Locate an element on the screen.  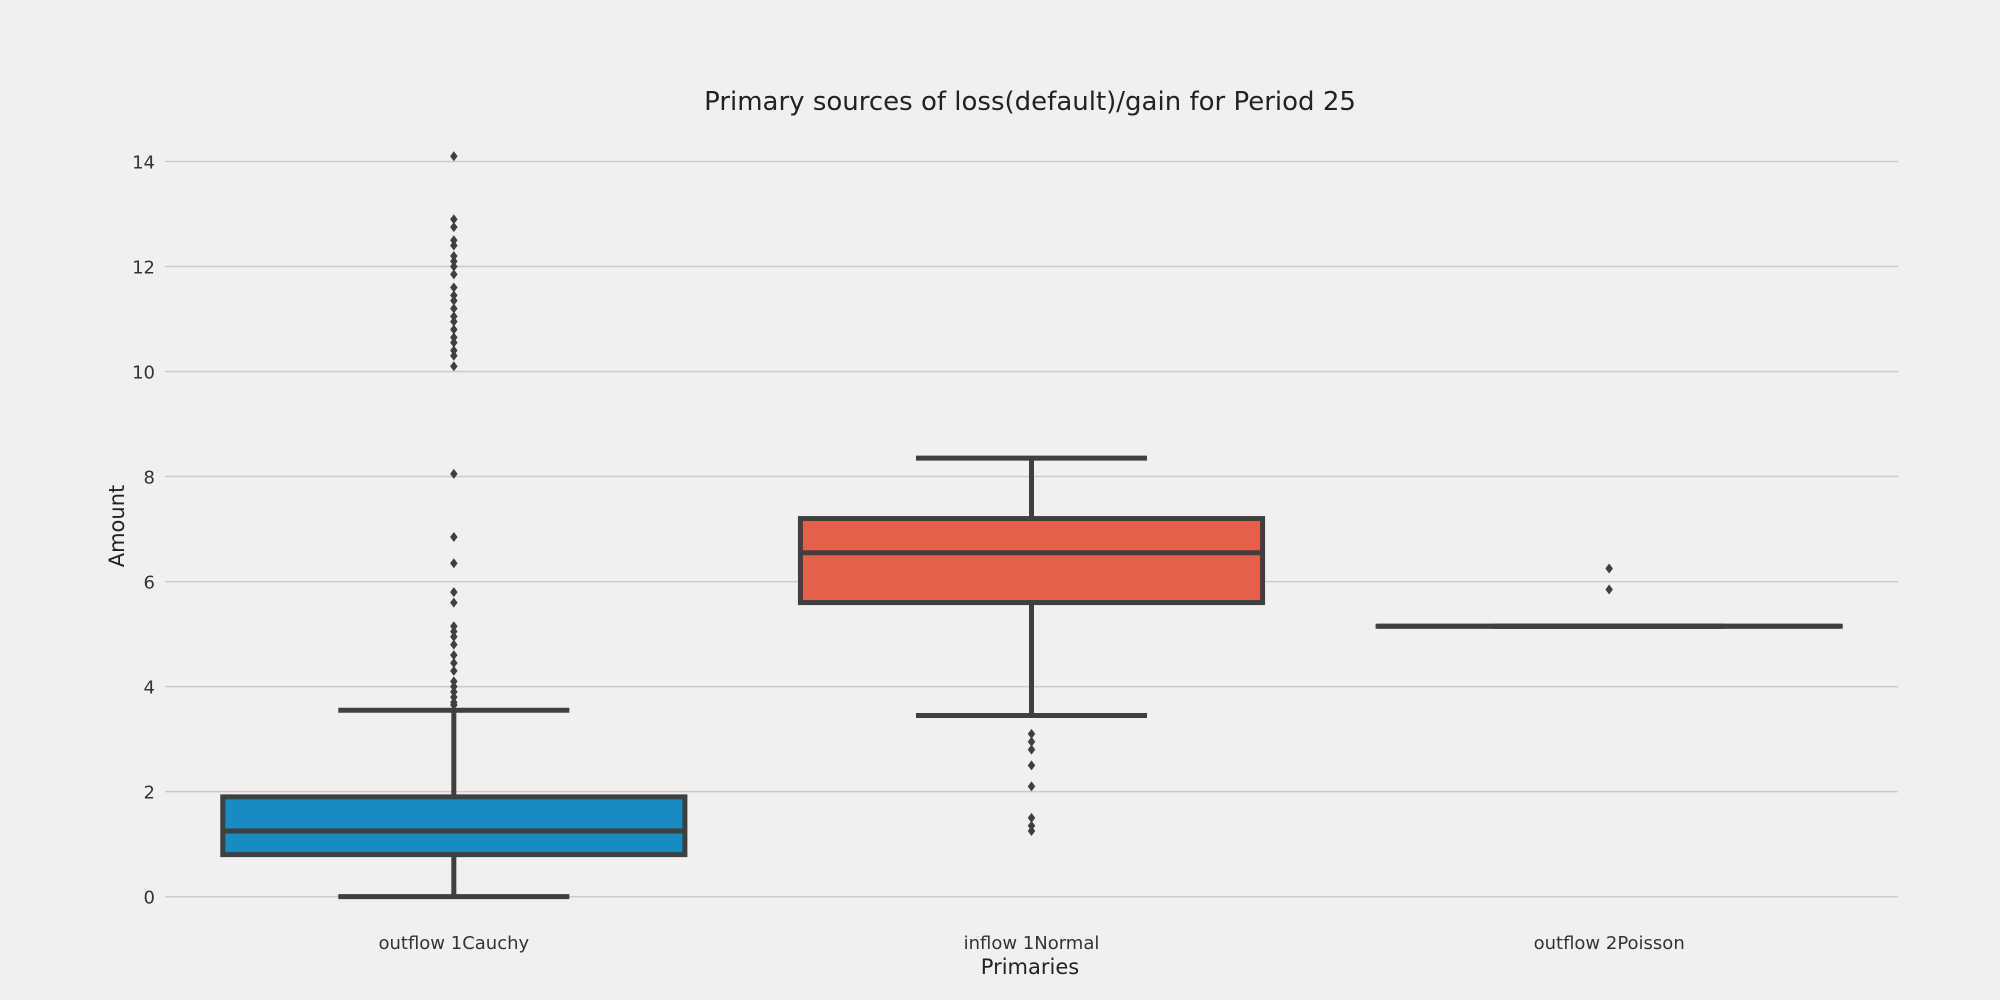
y-tick-label: 10 is located at coordinates (143, 373).